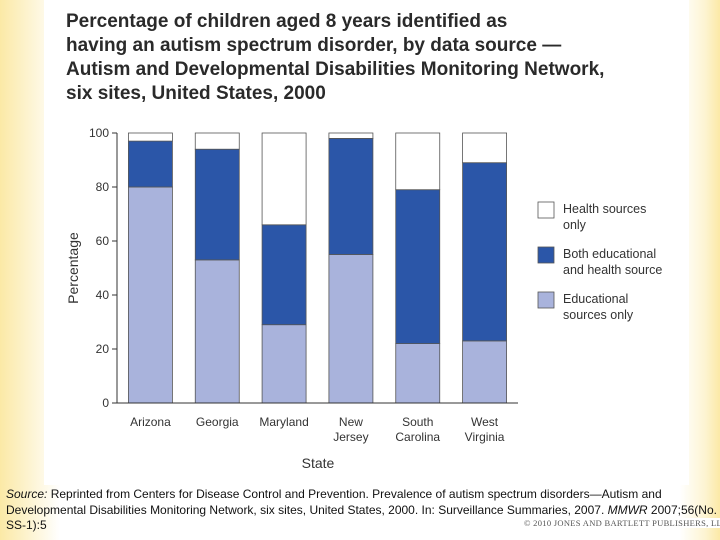  I want to click on x-tick-label: Arizona, so click(150, 422).